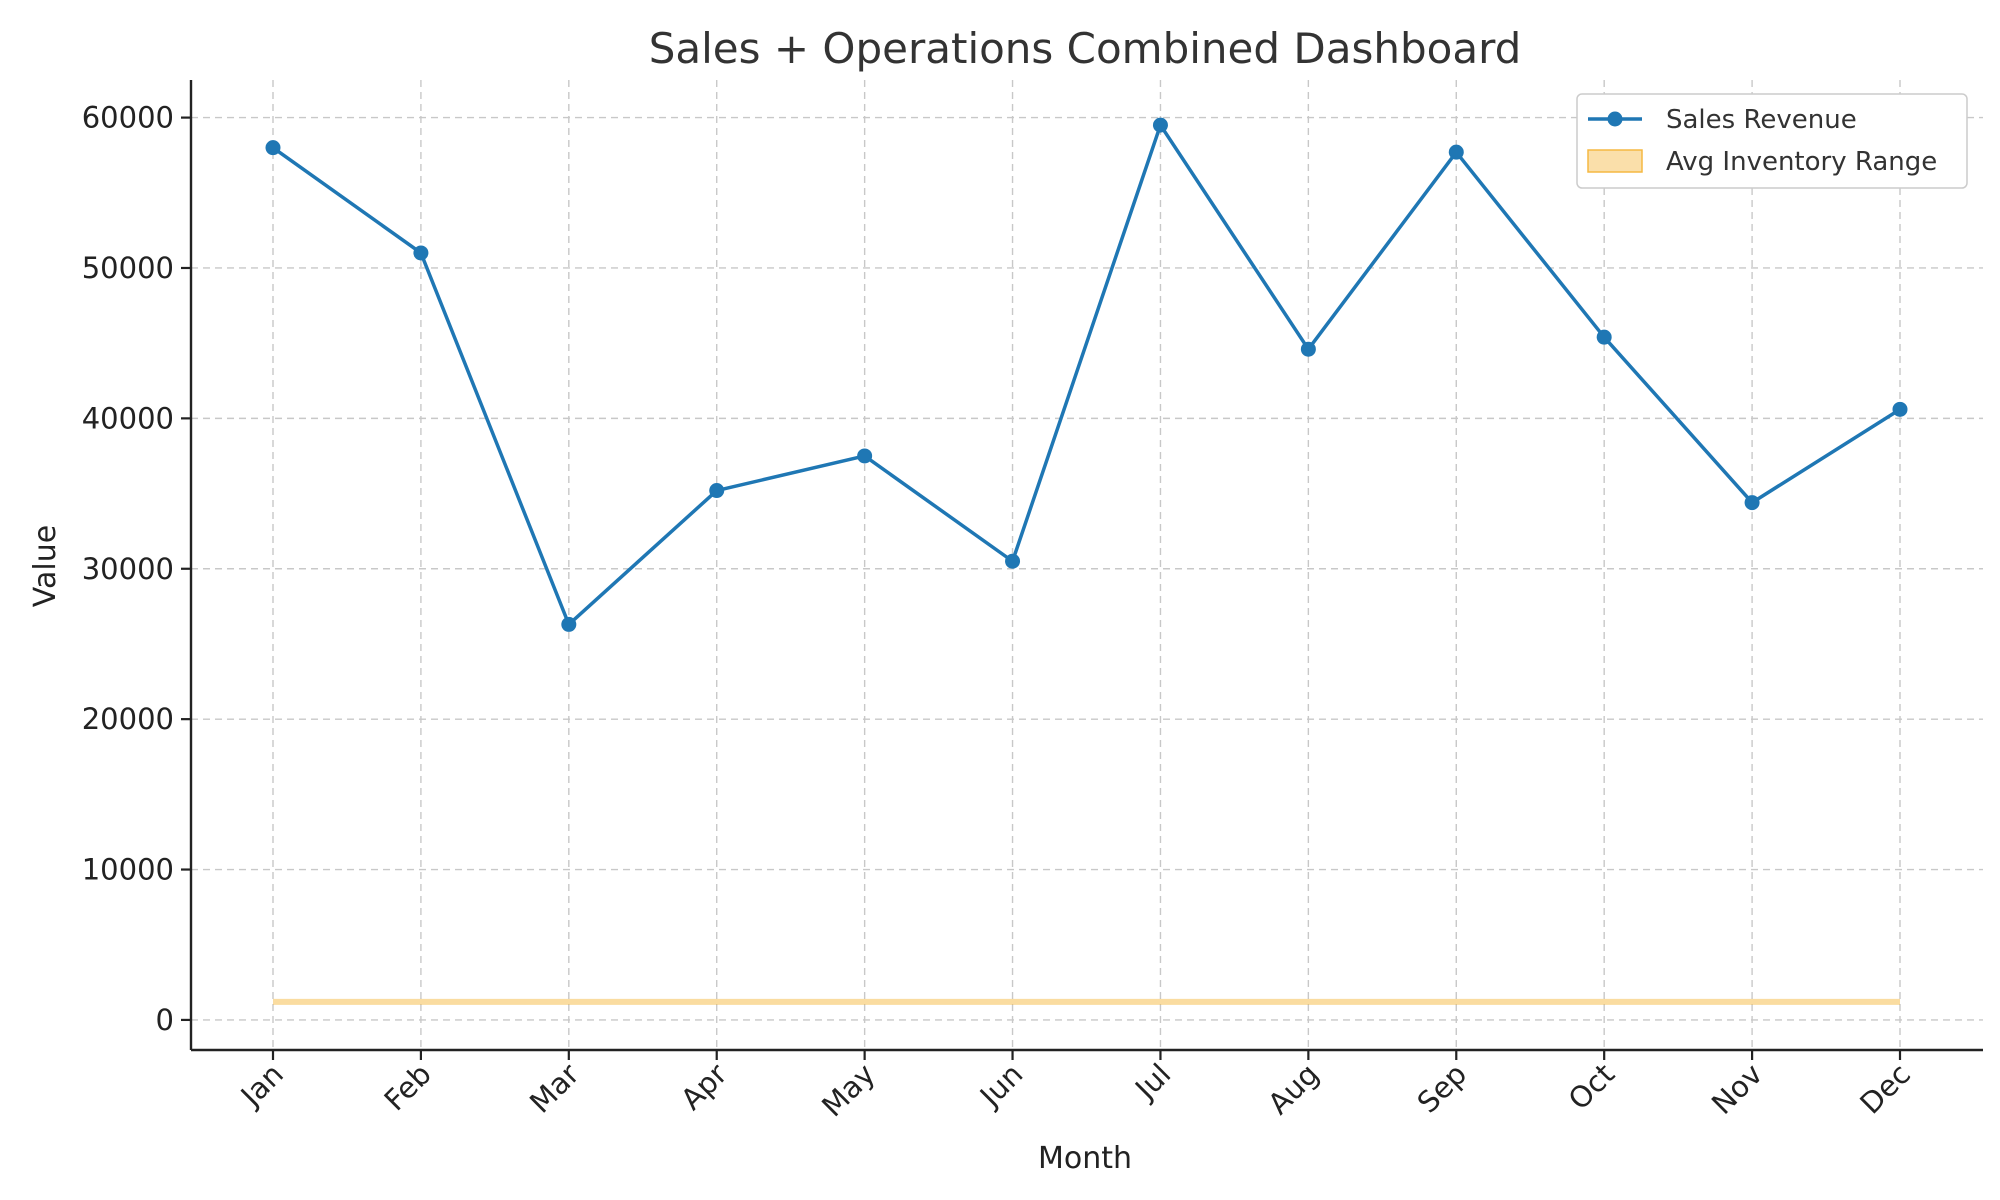 Image resolution: width=2000 pixels, height=1200 pixels. Describe the element at coordinates (128, 418) in the screenshot. I see `y-tick-label: 40000` at that location.